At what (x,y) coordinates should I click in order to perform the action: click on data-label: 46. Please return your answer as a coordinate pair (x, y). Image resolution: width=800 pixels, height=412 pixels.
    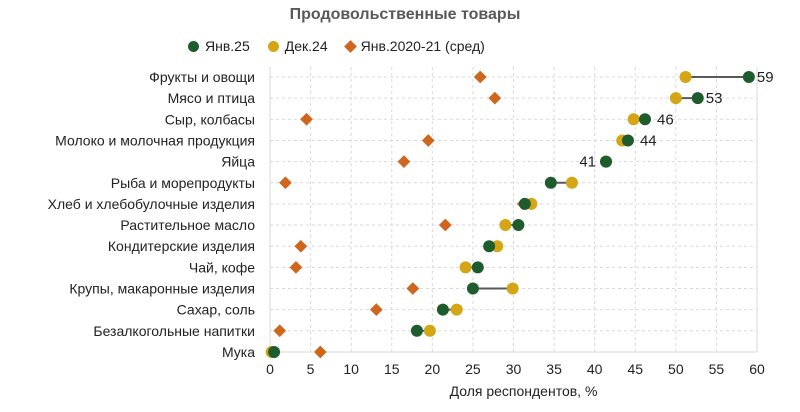
    Looking at the image, I should click on (665, 119).